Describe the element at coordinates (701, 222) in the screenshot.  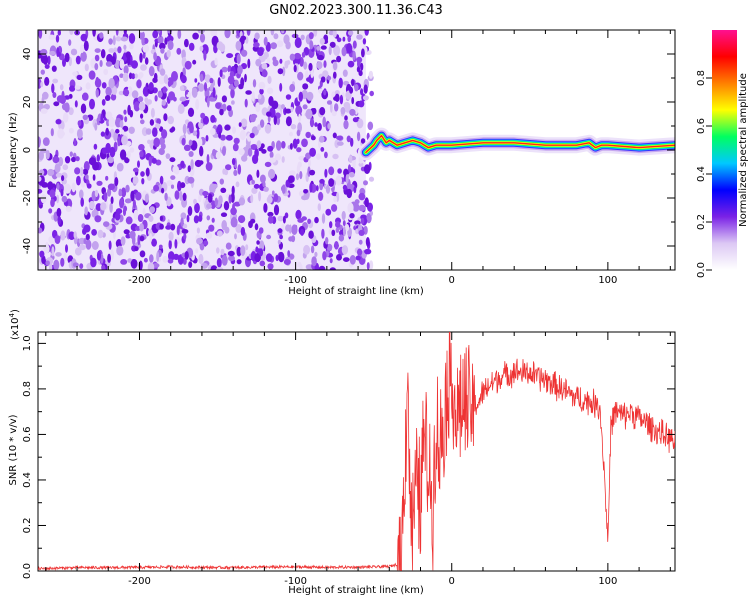
I see `colorbar-tick-label: 0.2` at that location.